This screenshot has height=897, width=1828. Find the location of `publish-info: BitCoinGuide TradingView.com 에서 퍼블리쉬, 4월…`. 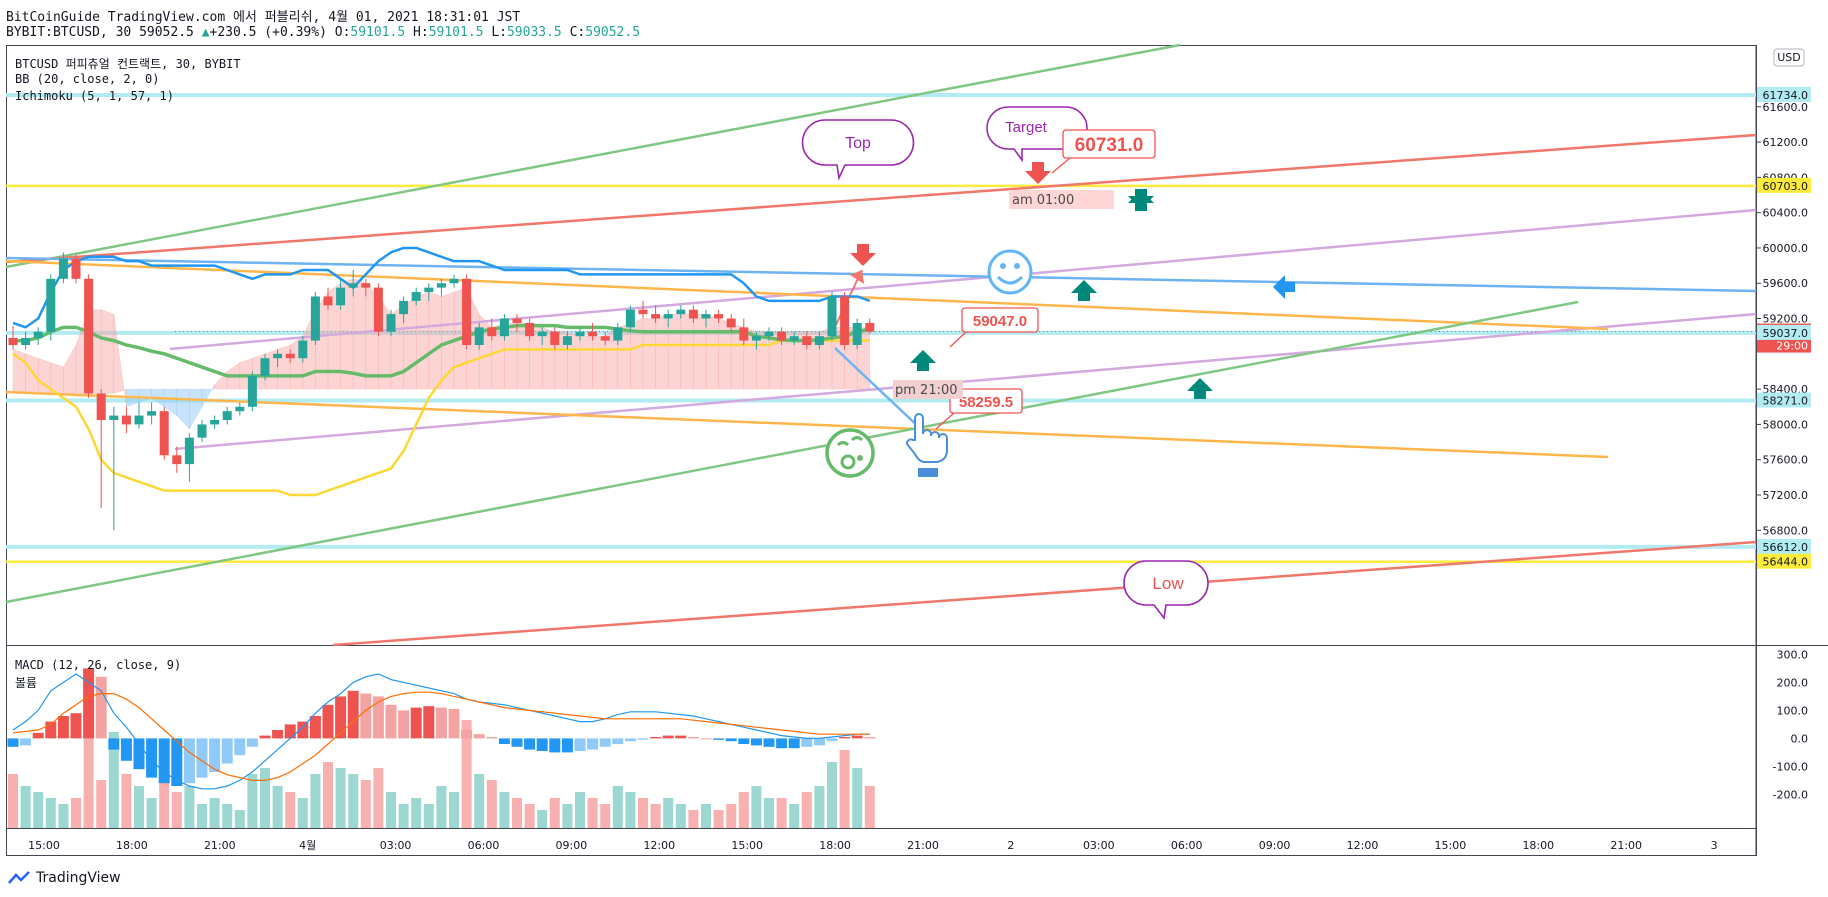

publish-info: BitCoinGuide TradingView.com 에서 퍼블리쉬, 4월… is located at coordinates (263, 17).